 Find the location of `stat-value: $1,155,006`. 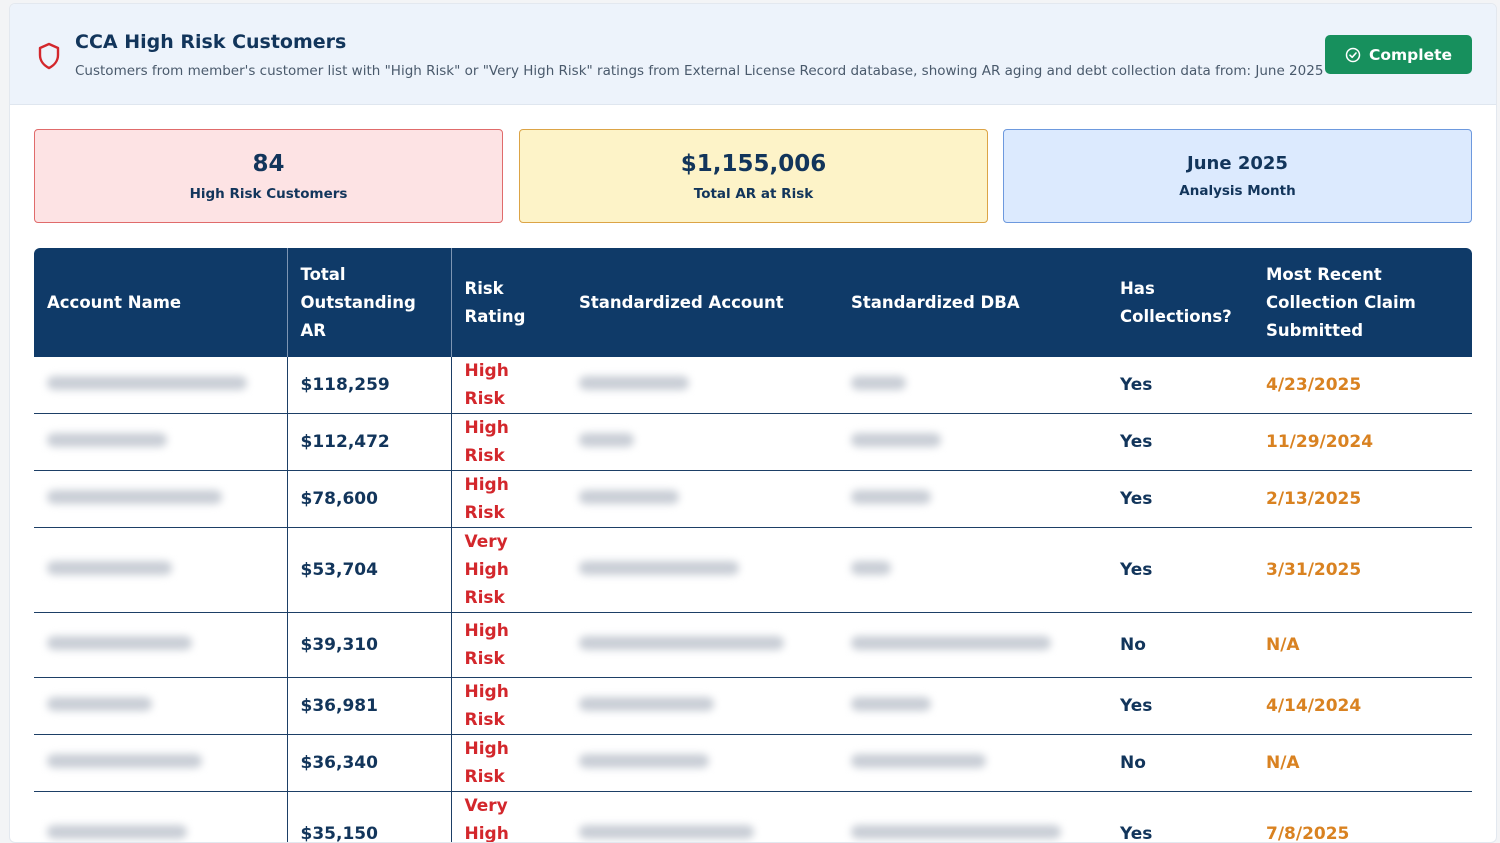

stat-value: $1,155,006 is located at coordinates (754, 164).